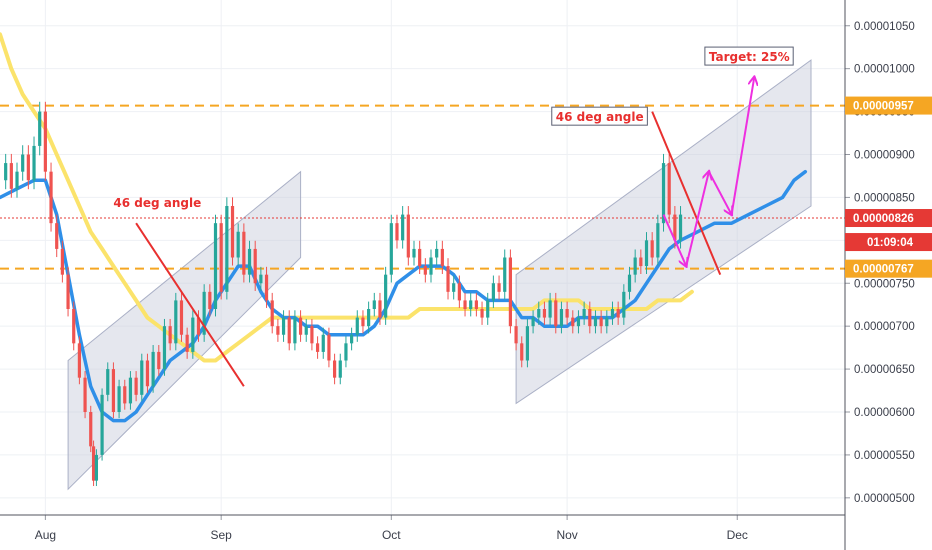  What do you see at coordinates (883, 219) in the screenshot?
I see `price-label-text: 0.00000826` at bounding box center [883, 219].